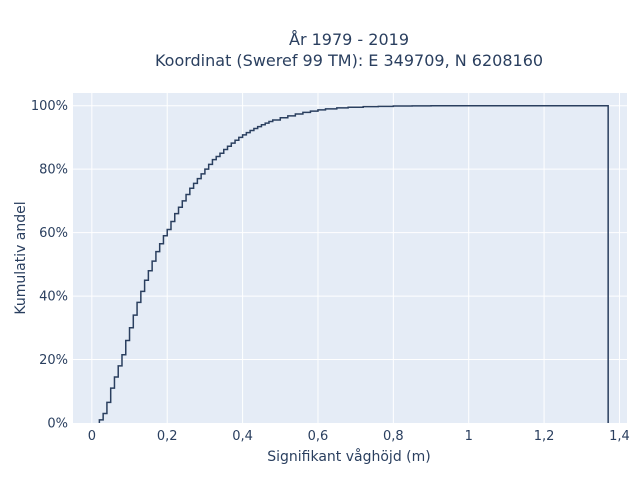  I want to click on x-tick-label: 0,6, so click(318, 436).